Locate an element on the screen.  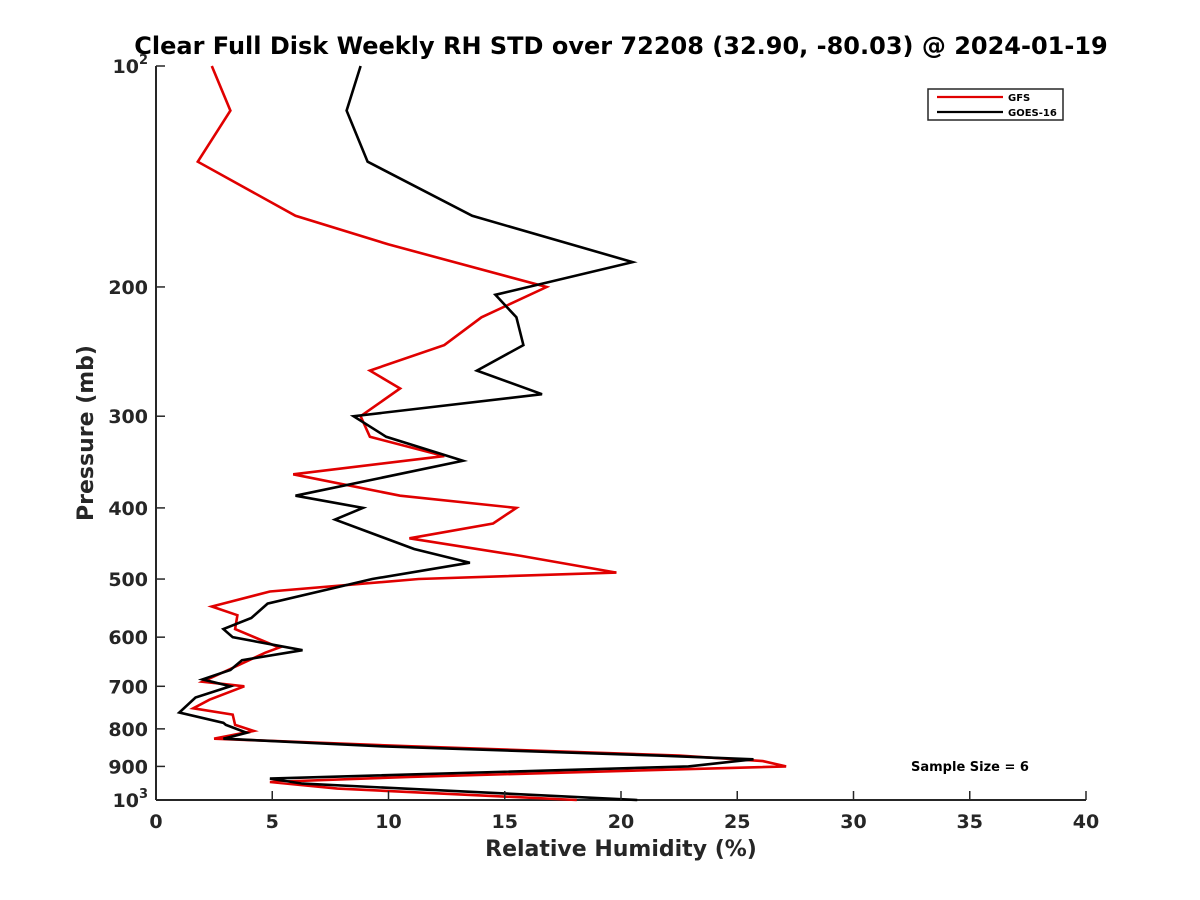
y-tick-label: 800 is located at coordinates (128, 730).